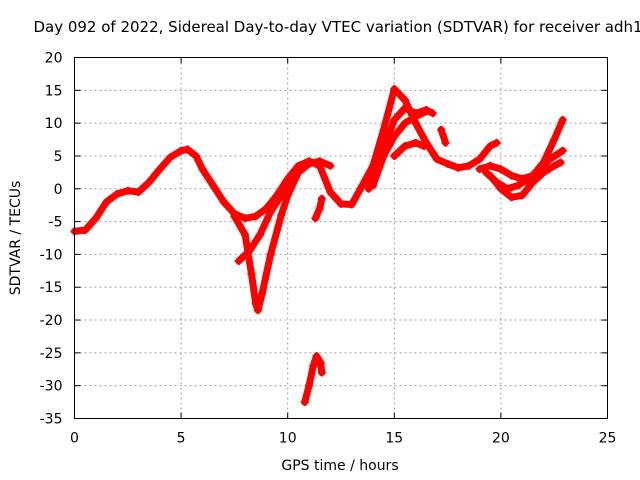 The height and width of the screenshot is (480, 640). What do you see at coordinates (74, 439) in the screenshot?
I see `x-tick-label: 0` at bounding box center [74, 439].